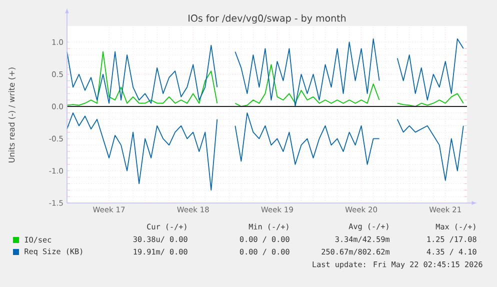  What do you see at coordinates (267, 19) in the screenshot?
I see `chart-title: IOs for /dev/vg0/swap - by month` at bounding box center [267, 19].